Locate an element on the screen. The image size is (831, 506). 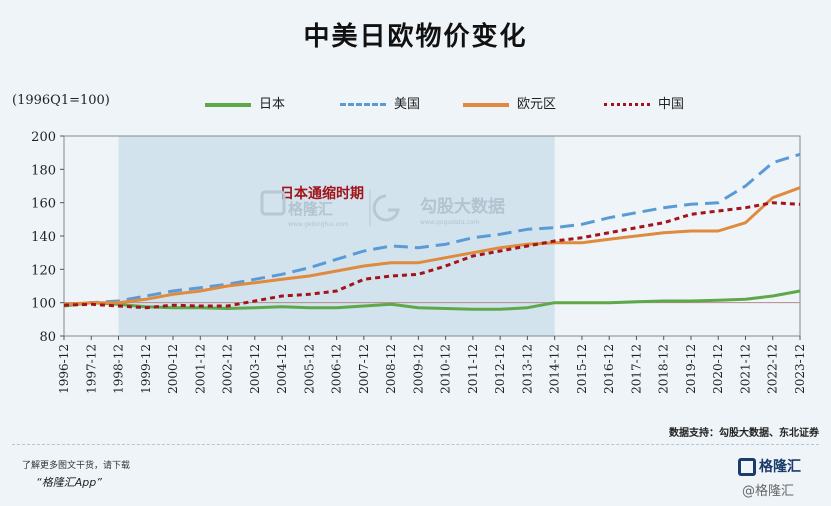
deflation-period-label: 日本通缩时期 is located at coordinates (322, 193).